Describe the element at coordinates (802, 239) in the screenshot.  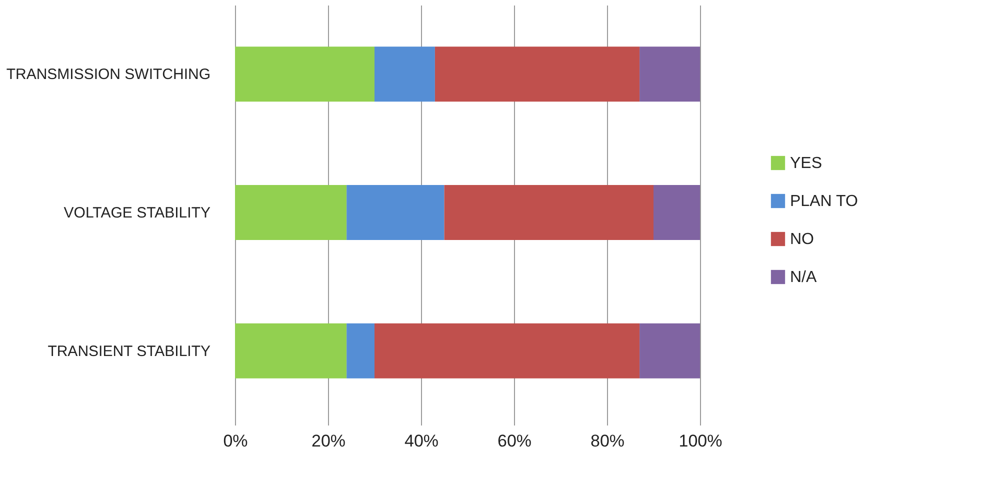
I see `legend-label: NO` at that location.